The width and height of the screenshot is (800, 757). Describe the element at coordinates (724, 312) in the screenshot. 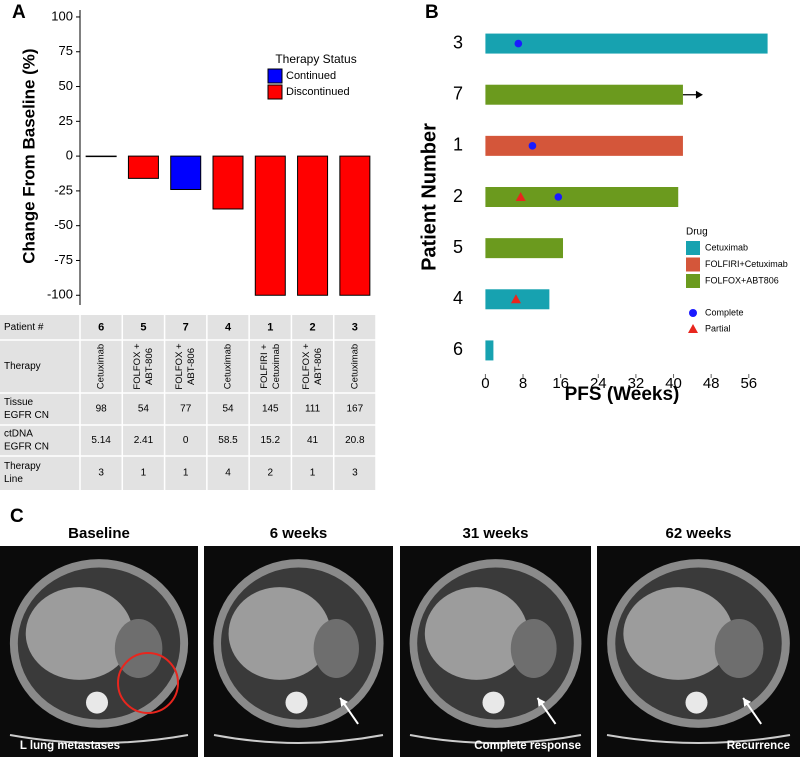

I see `legend-label: Complete` at that location.